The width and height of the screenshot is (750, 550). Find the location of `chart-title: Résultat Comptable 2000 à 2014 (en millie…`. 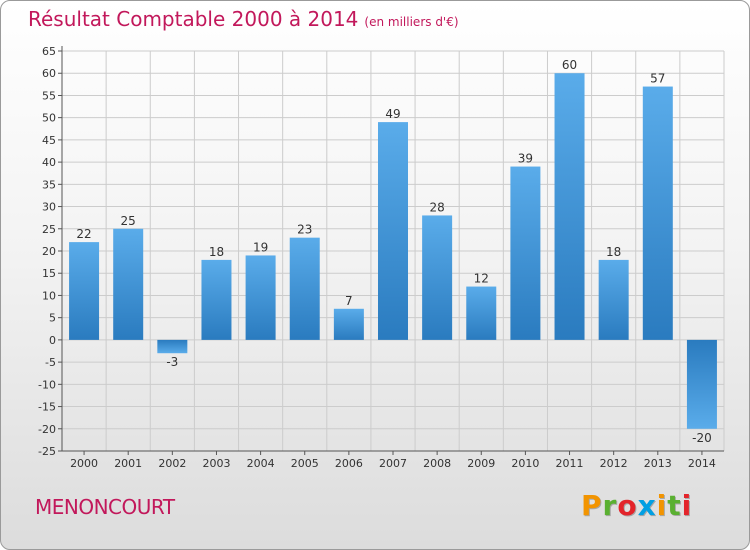

chart-title: Résultat Comptable 2000 à 2014 (en millie… is located at coordinates (243, 19).